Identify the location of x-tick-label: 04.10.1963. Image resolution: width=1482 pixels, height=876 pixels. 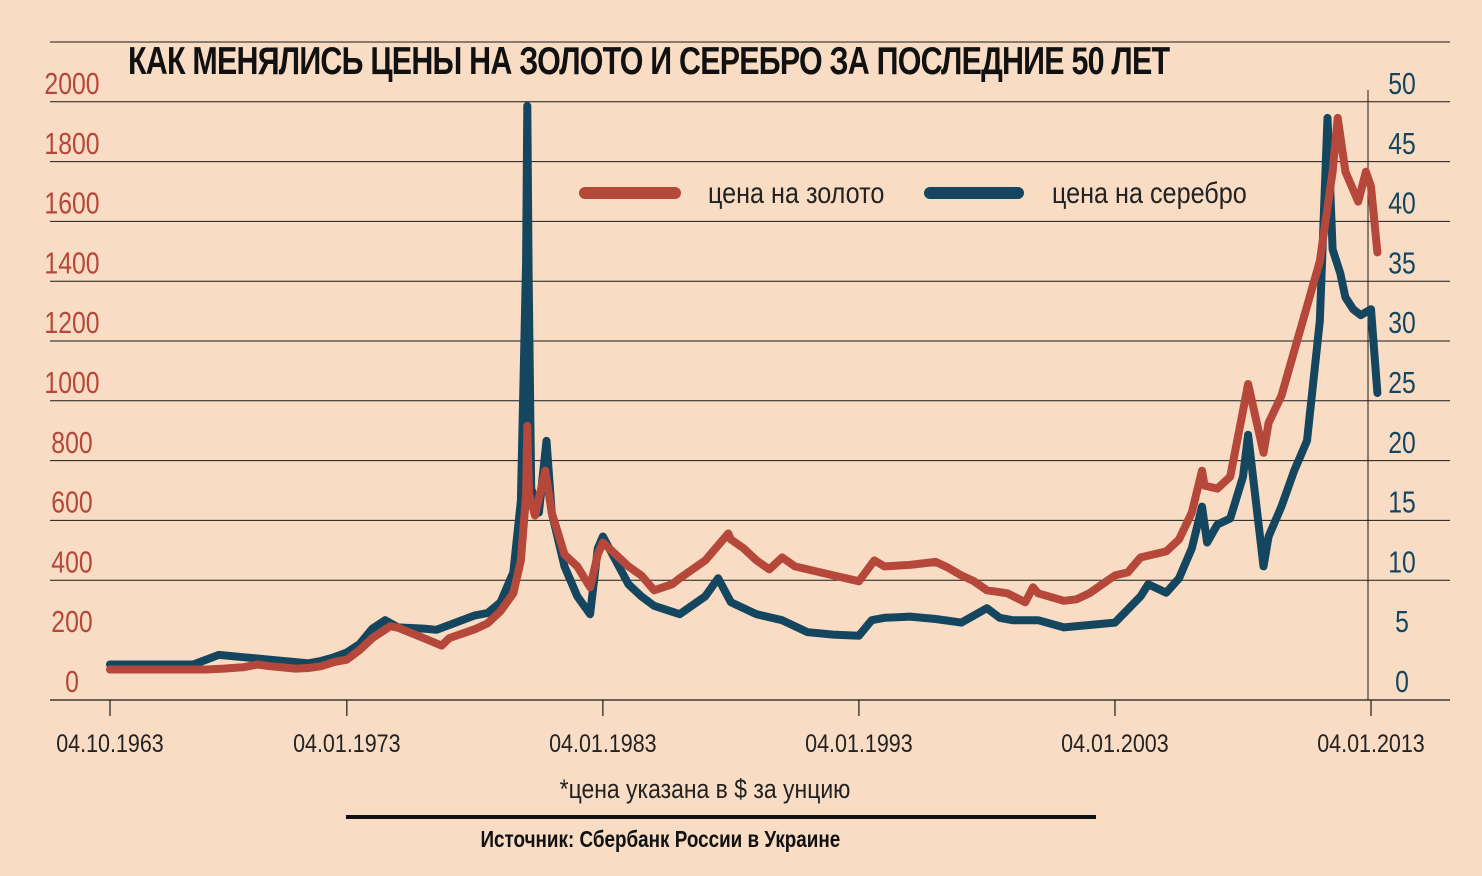
(110, 743).